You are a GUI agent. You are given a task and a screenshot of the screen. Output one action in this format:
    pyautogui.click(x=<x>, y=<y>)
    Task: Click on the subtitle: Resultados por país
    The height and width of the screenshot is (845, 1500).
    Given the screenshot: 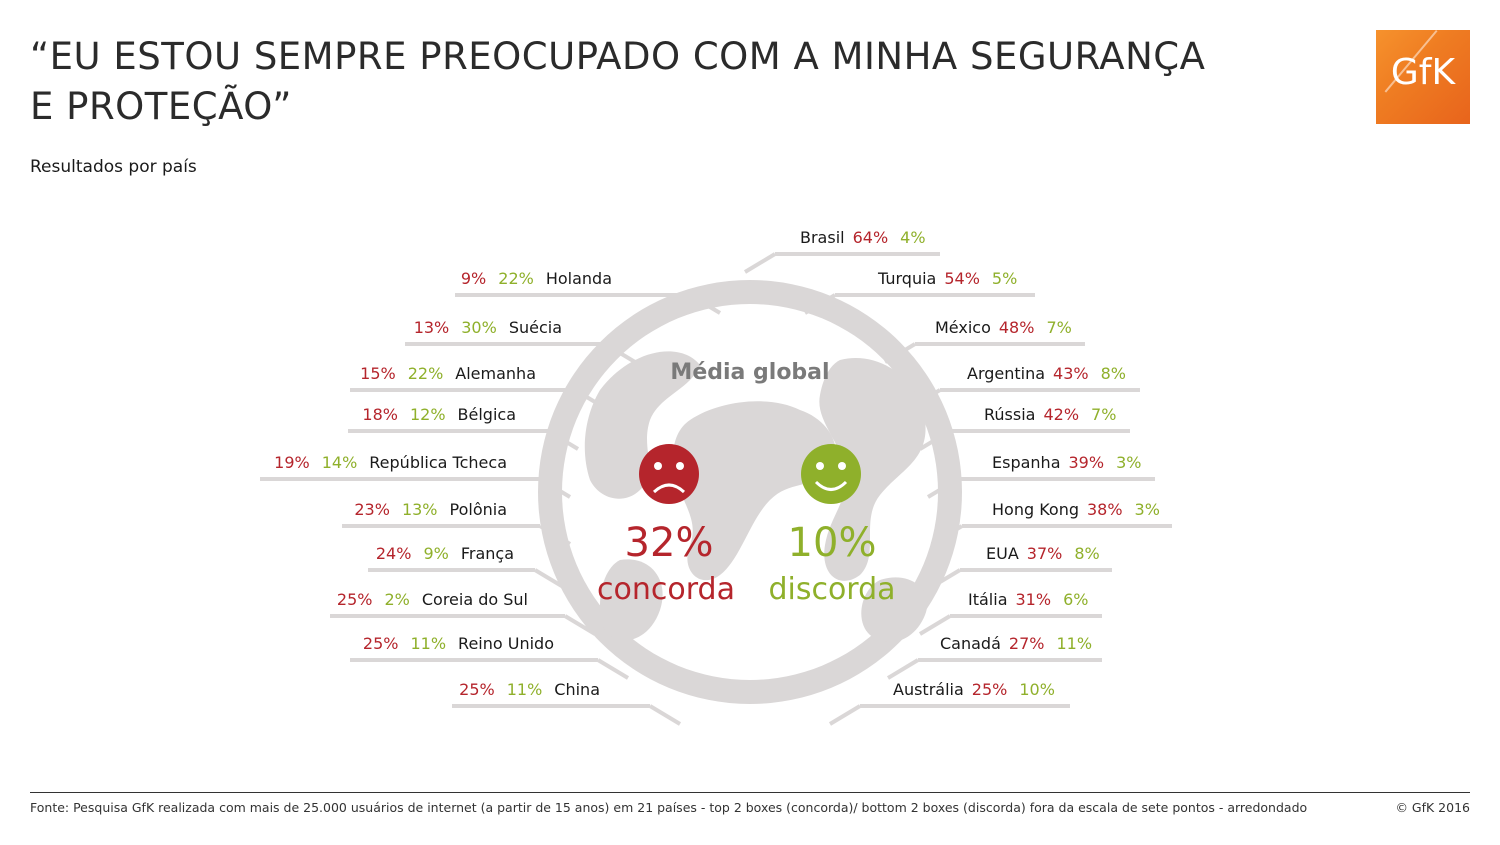 What is the action you would take?
    pyautogui.click(x=113, y=167)
    